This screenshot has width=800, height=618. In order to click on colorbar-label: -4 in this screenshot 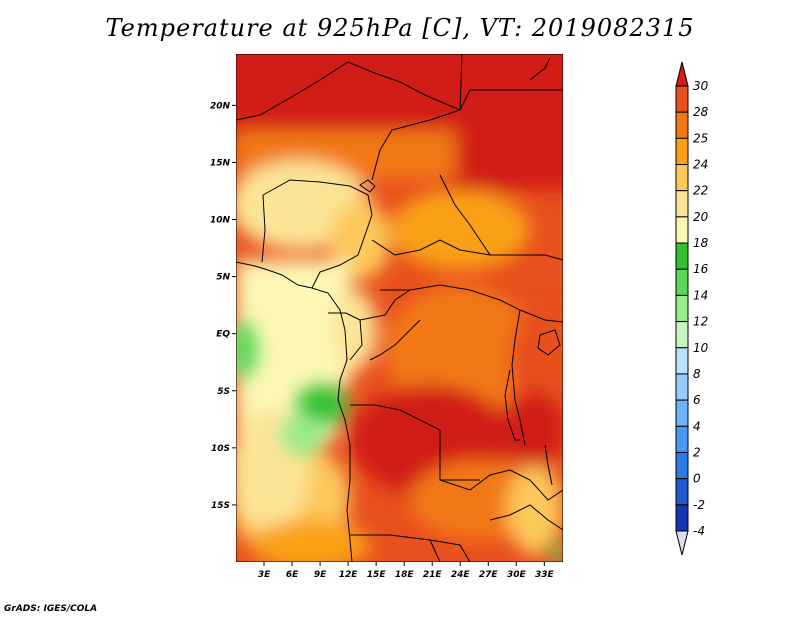, I will do `click(699, 531)`.